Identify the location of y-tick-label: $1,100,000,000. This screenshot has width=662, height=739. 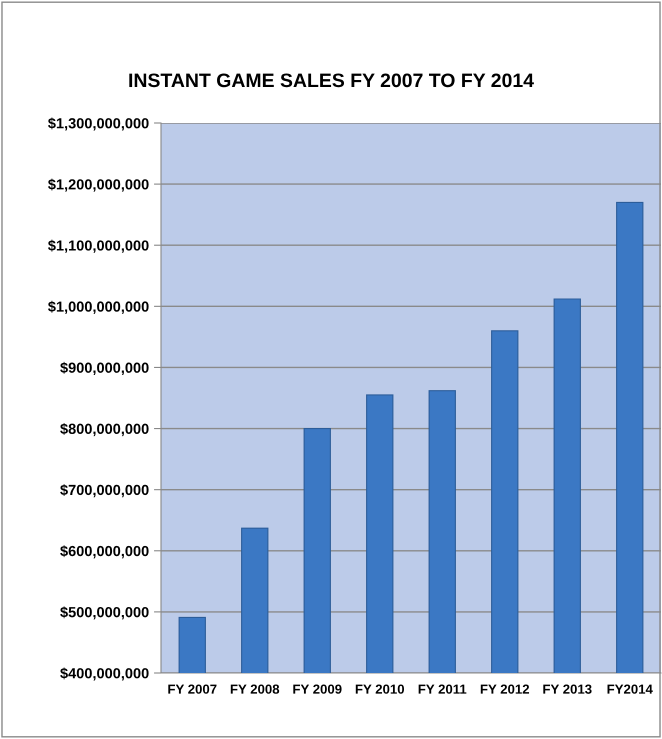
(98, 246).